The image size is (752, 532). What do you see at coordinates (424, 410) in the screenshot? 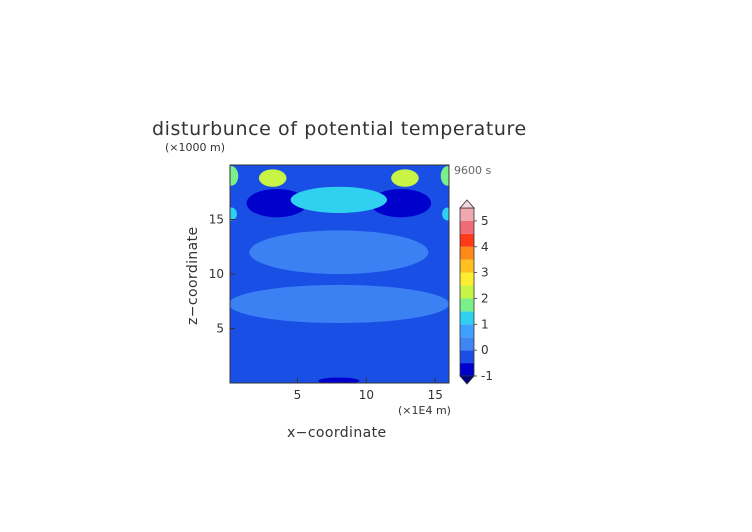
I see `x-axis-unit: (×1E4 m)` at bounding box center [424, 410].